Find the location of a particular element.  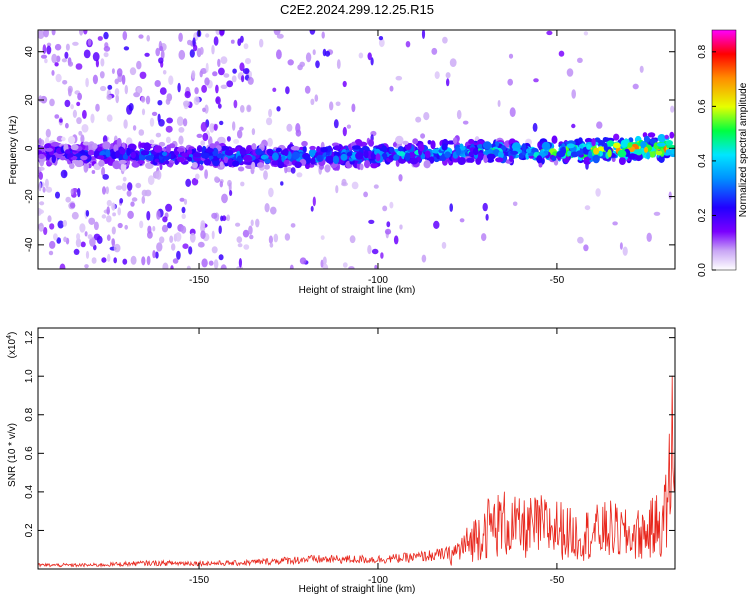

y-tick-label: 40 is located at coordinates (29, 52).